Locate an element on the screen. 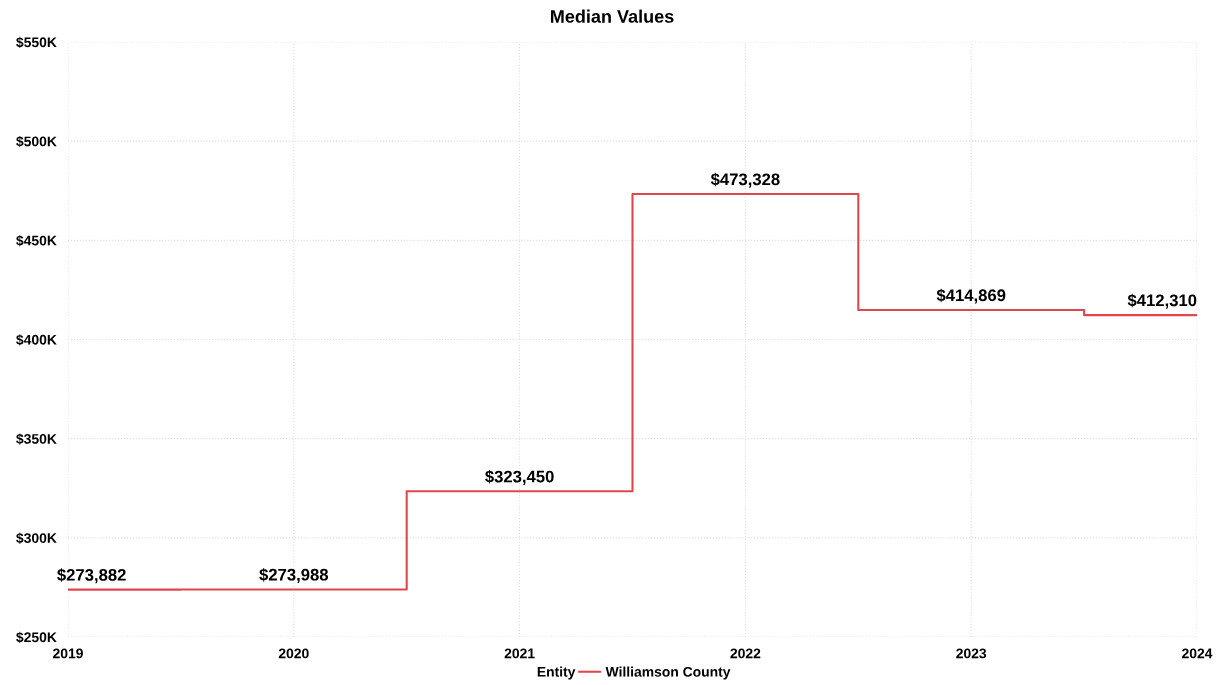  y-tick-label: $550K is located at coordinates (36, 42).